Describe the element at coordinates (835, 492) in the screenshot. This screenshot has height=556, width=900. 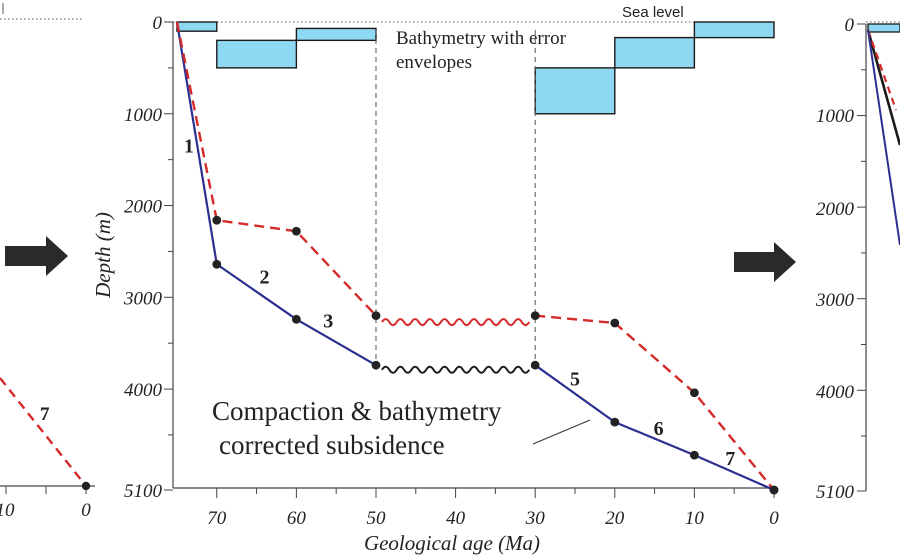
I see `right-panel-y-tick-label: 5100` at that location.